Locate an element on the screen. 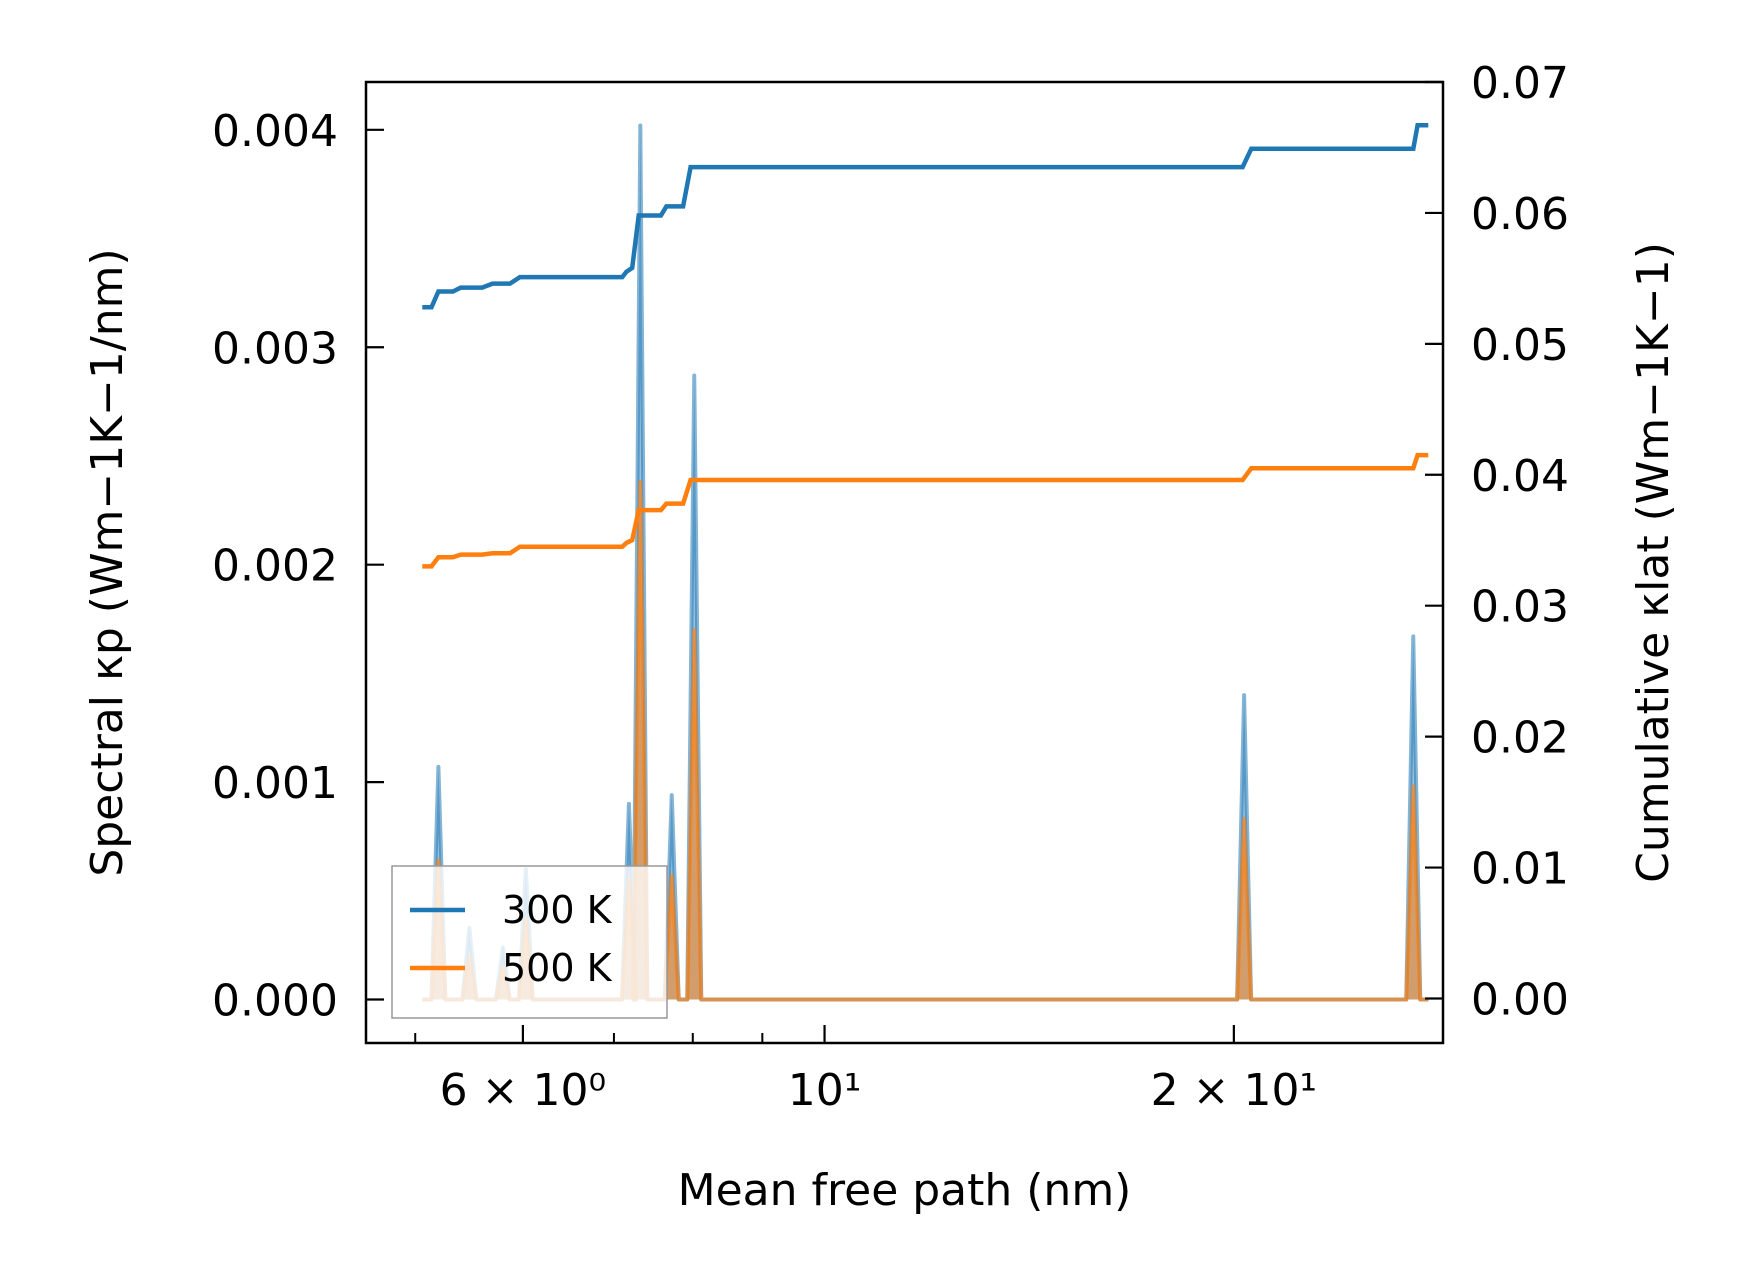  right-y-tick-label-0: 0.00 is located at coordinates (1520, 999).